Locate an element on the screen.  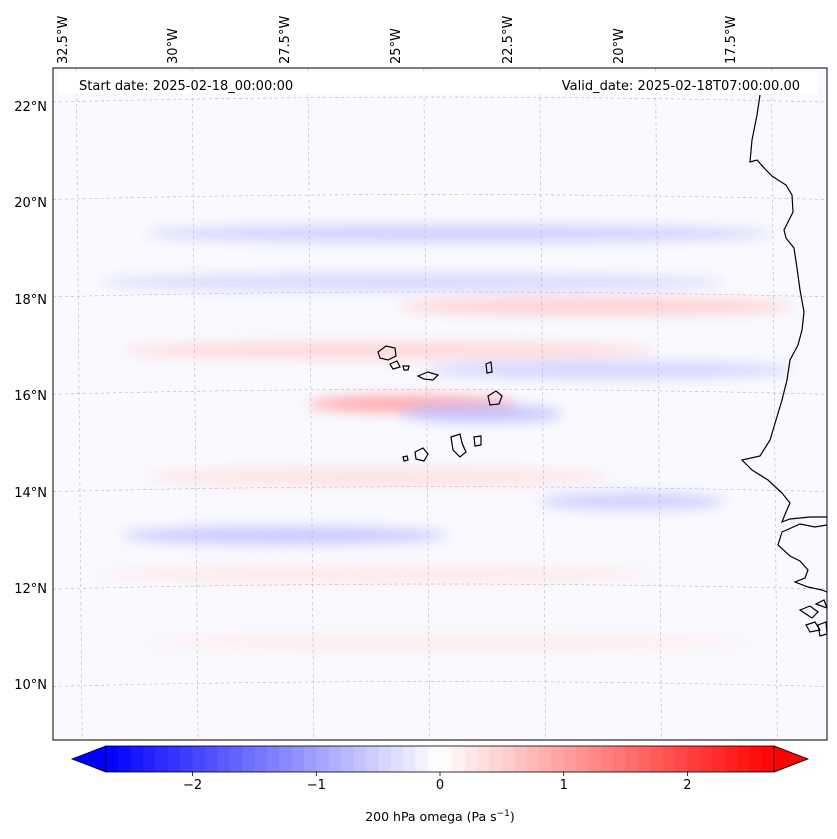
colorbar-extend-max is located at coordinates (791, 759).